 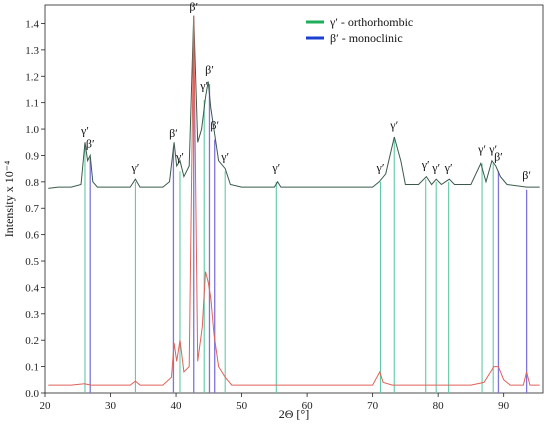 I want to click on y-tick-label: 0.5, so click(x=32, y=262).